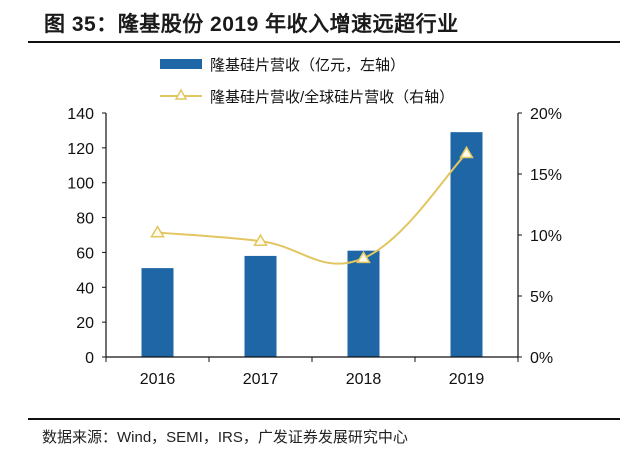 The image size is (640, 457). I want to click on x-tick-label: 2016, so click(158, 379).